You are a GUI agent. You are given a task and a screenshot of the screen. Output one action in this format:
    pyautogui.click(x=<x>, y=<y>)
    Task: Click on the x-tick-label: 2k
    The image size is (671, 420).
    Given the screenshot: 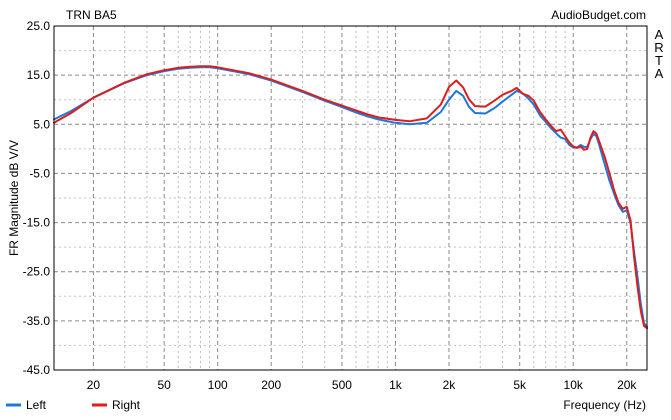 What is the action you would take?
    pyautogui.click(x=450, y=385)
    